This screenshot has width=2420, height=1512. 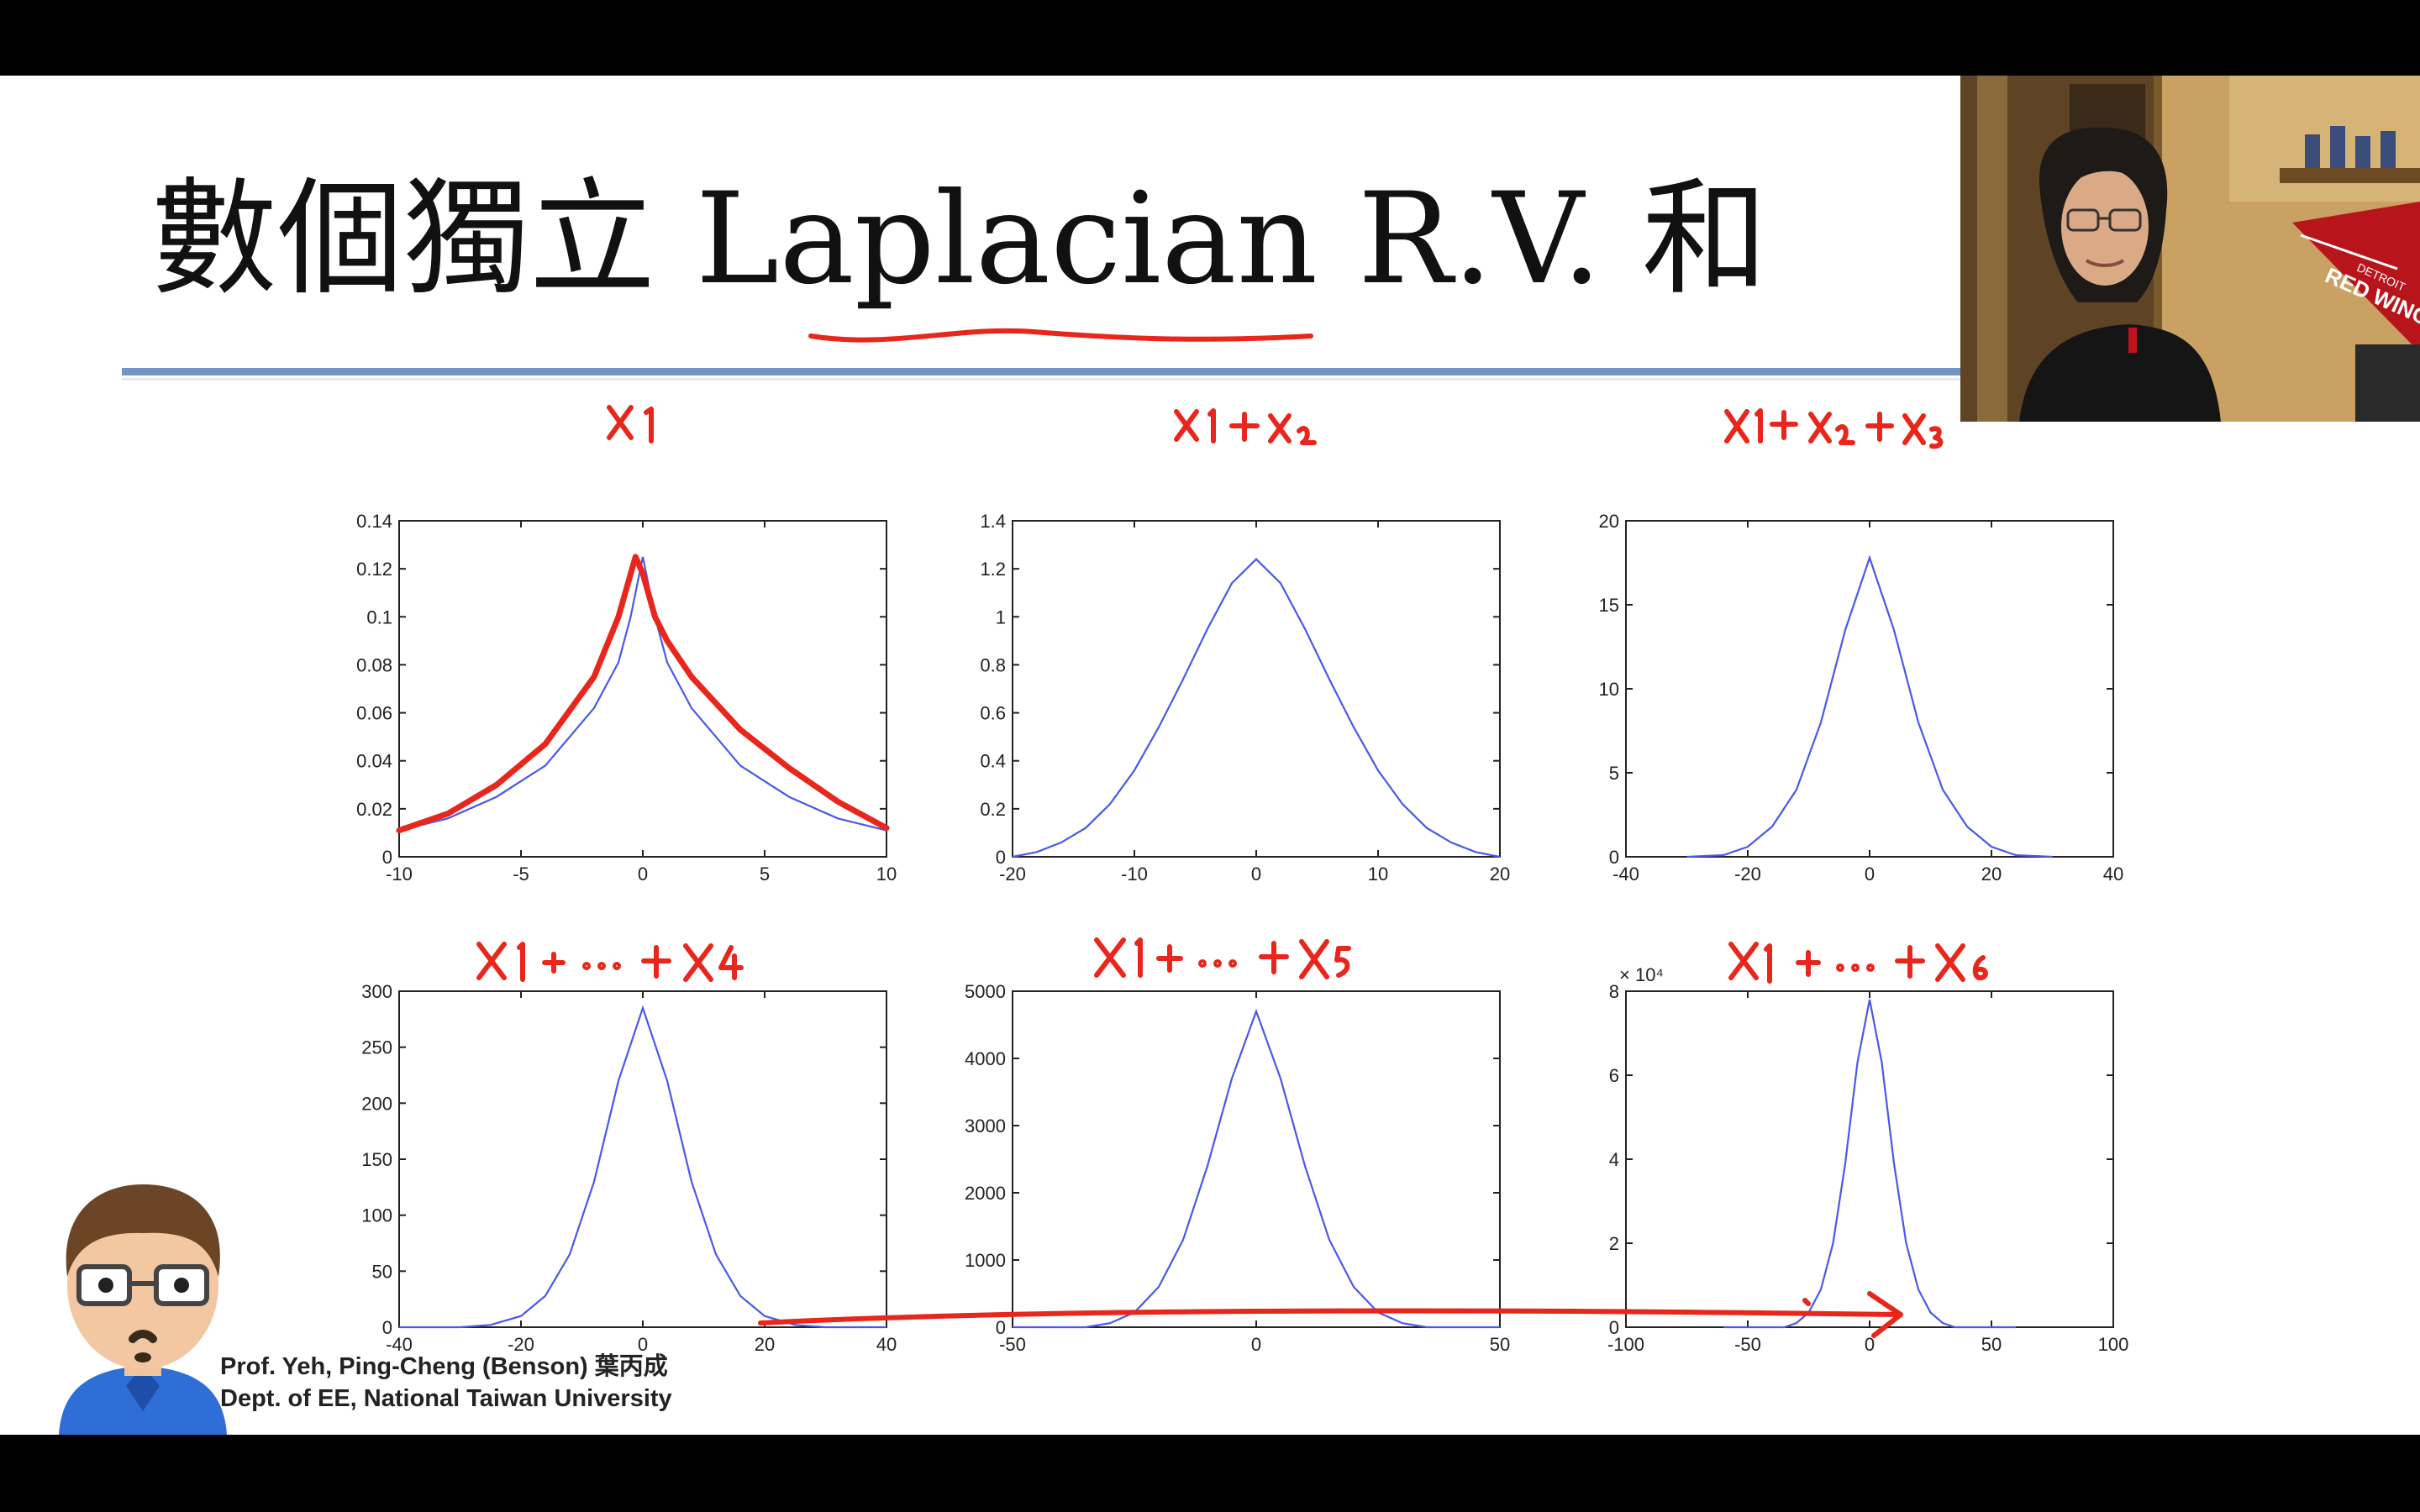 I want to click on slide-title: 數個獨立 Laplacian R.V. 和, so click(x=960, y=239).